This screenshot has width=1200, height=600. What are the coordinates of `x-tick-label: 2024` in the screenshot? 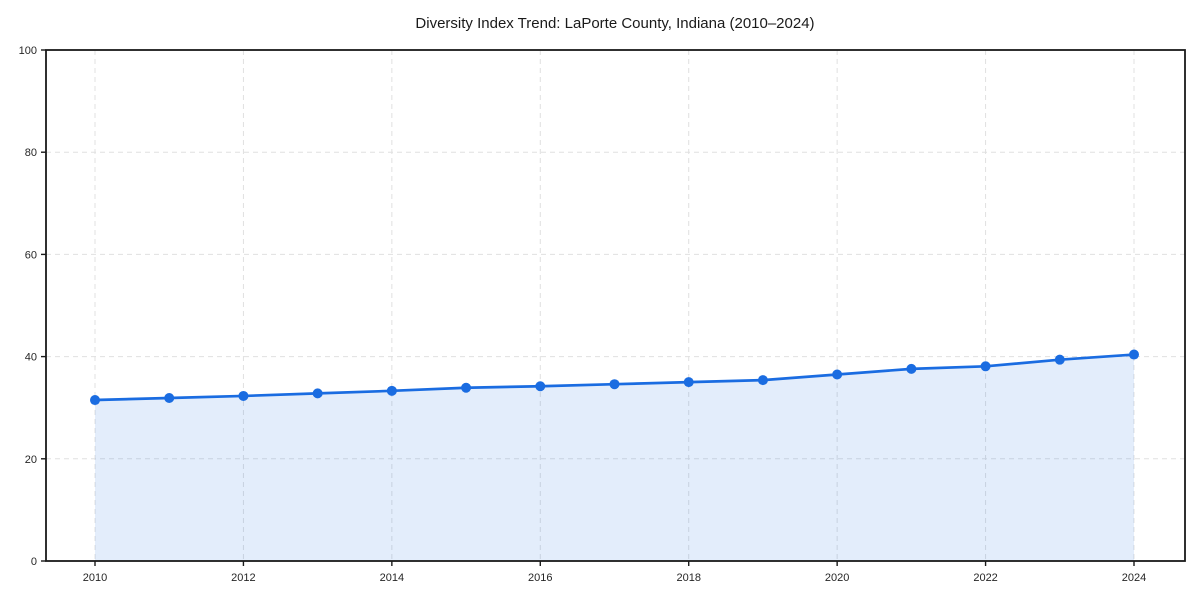 It's located at (1134, 578).